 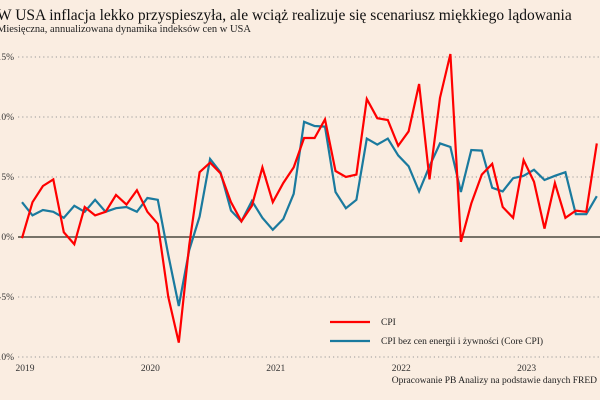 I want to click on x-tick-label: 2019, so click(x=25, y=369).